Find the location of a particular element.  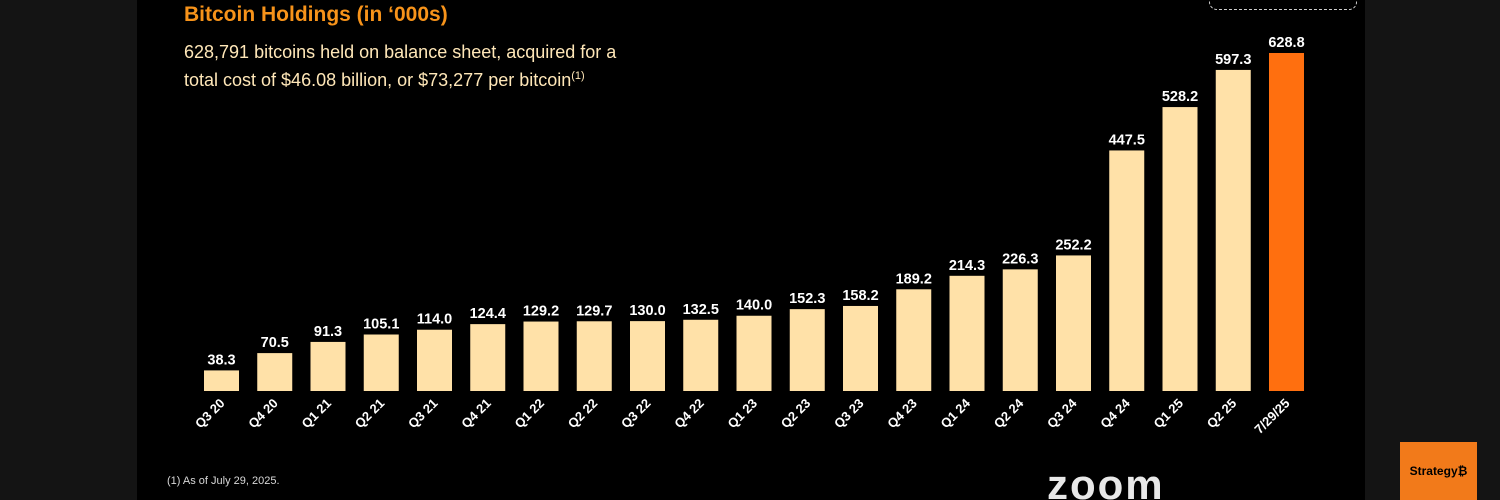

x-tick-label: Q1 24 is located at coordinates (955, 413).